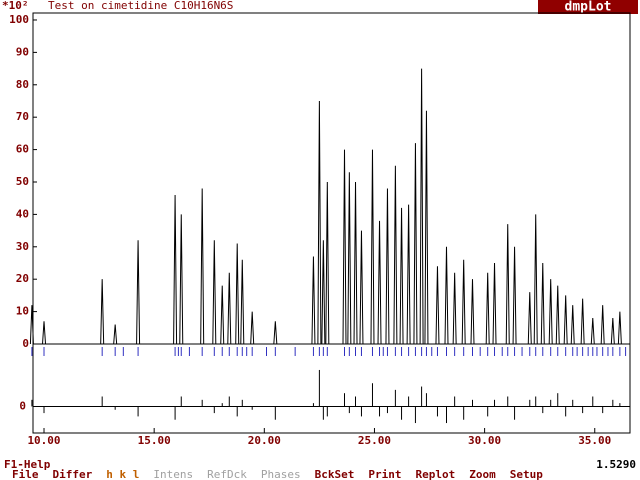 This screenshot has width=640, height=480. What do you see at coordinates (43, 440) in the screenshot?
I see `x-tick-label: 10.00` at bounding box center [43, 440].